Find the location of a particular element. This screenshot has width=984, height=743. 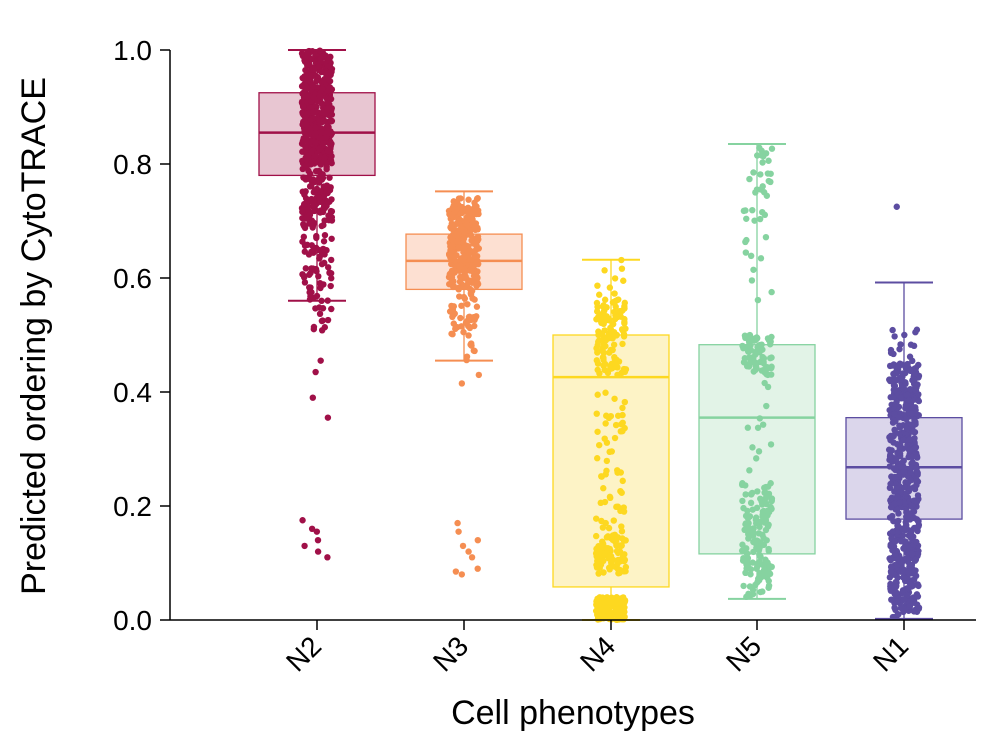

y-axis-title: Predicted ordering by CytoTRACE is located at coordinates (34, 336).